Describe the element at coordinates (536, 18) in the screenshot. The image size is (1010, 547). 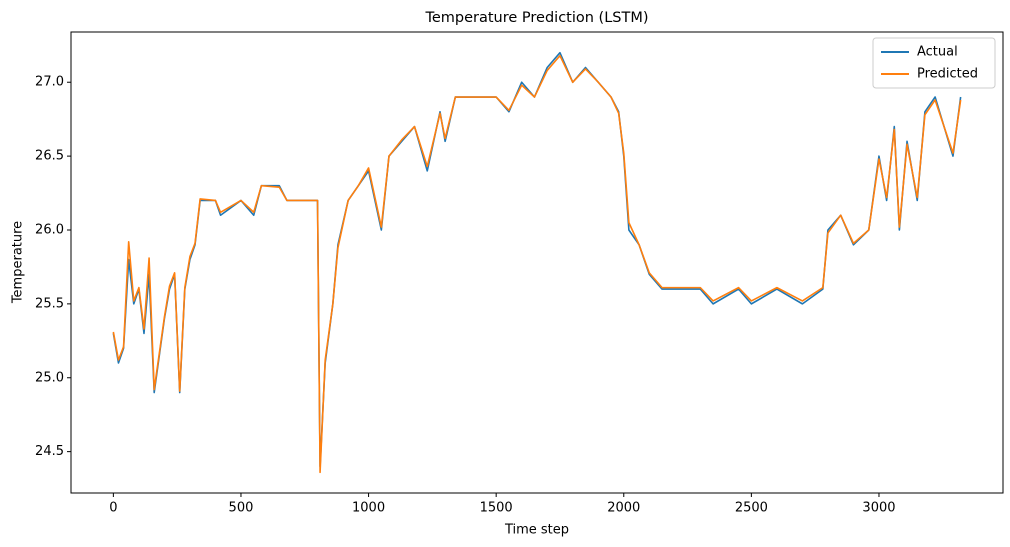
I see `chart-title: Temperature Prediction (LSTM)` at that location.